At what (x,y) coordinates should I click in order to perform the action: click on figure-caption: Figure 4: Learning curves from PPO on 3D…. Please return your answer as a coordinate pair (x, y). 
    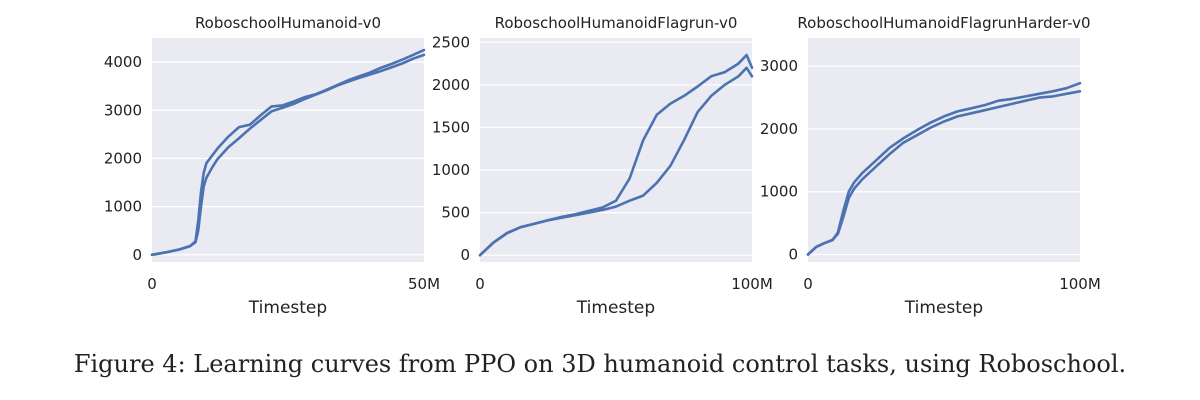
    Looking at the image, I should click on (600, 364).